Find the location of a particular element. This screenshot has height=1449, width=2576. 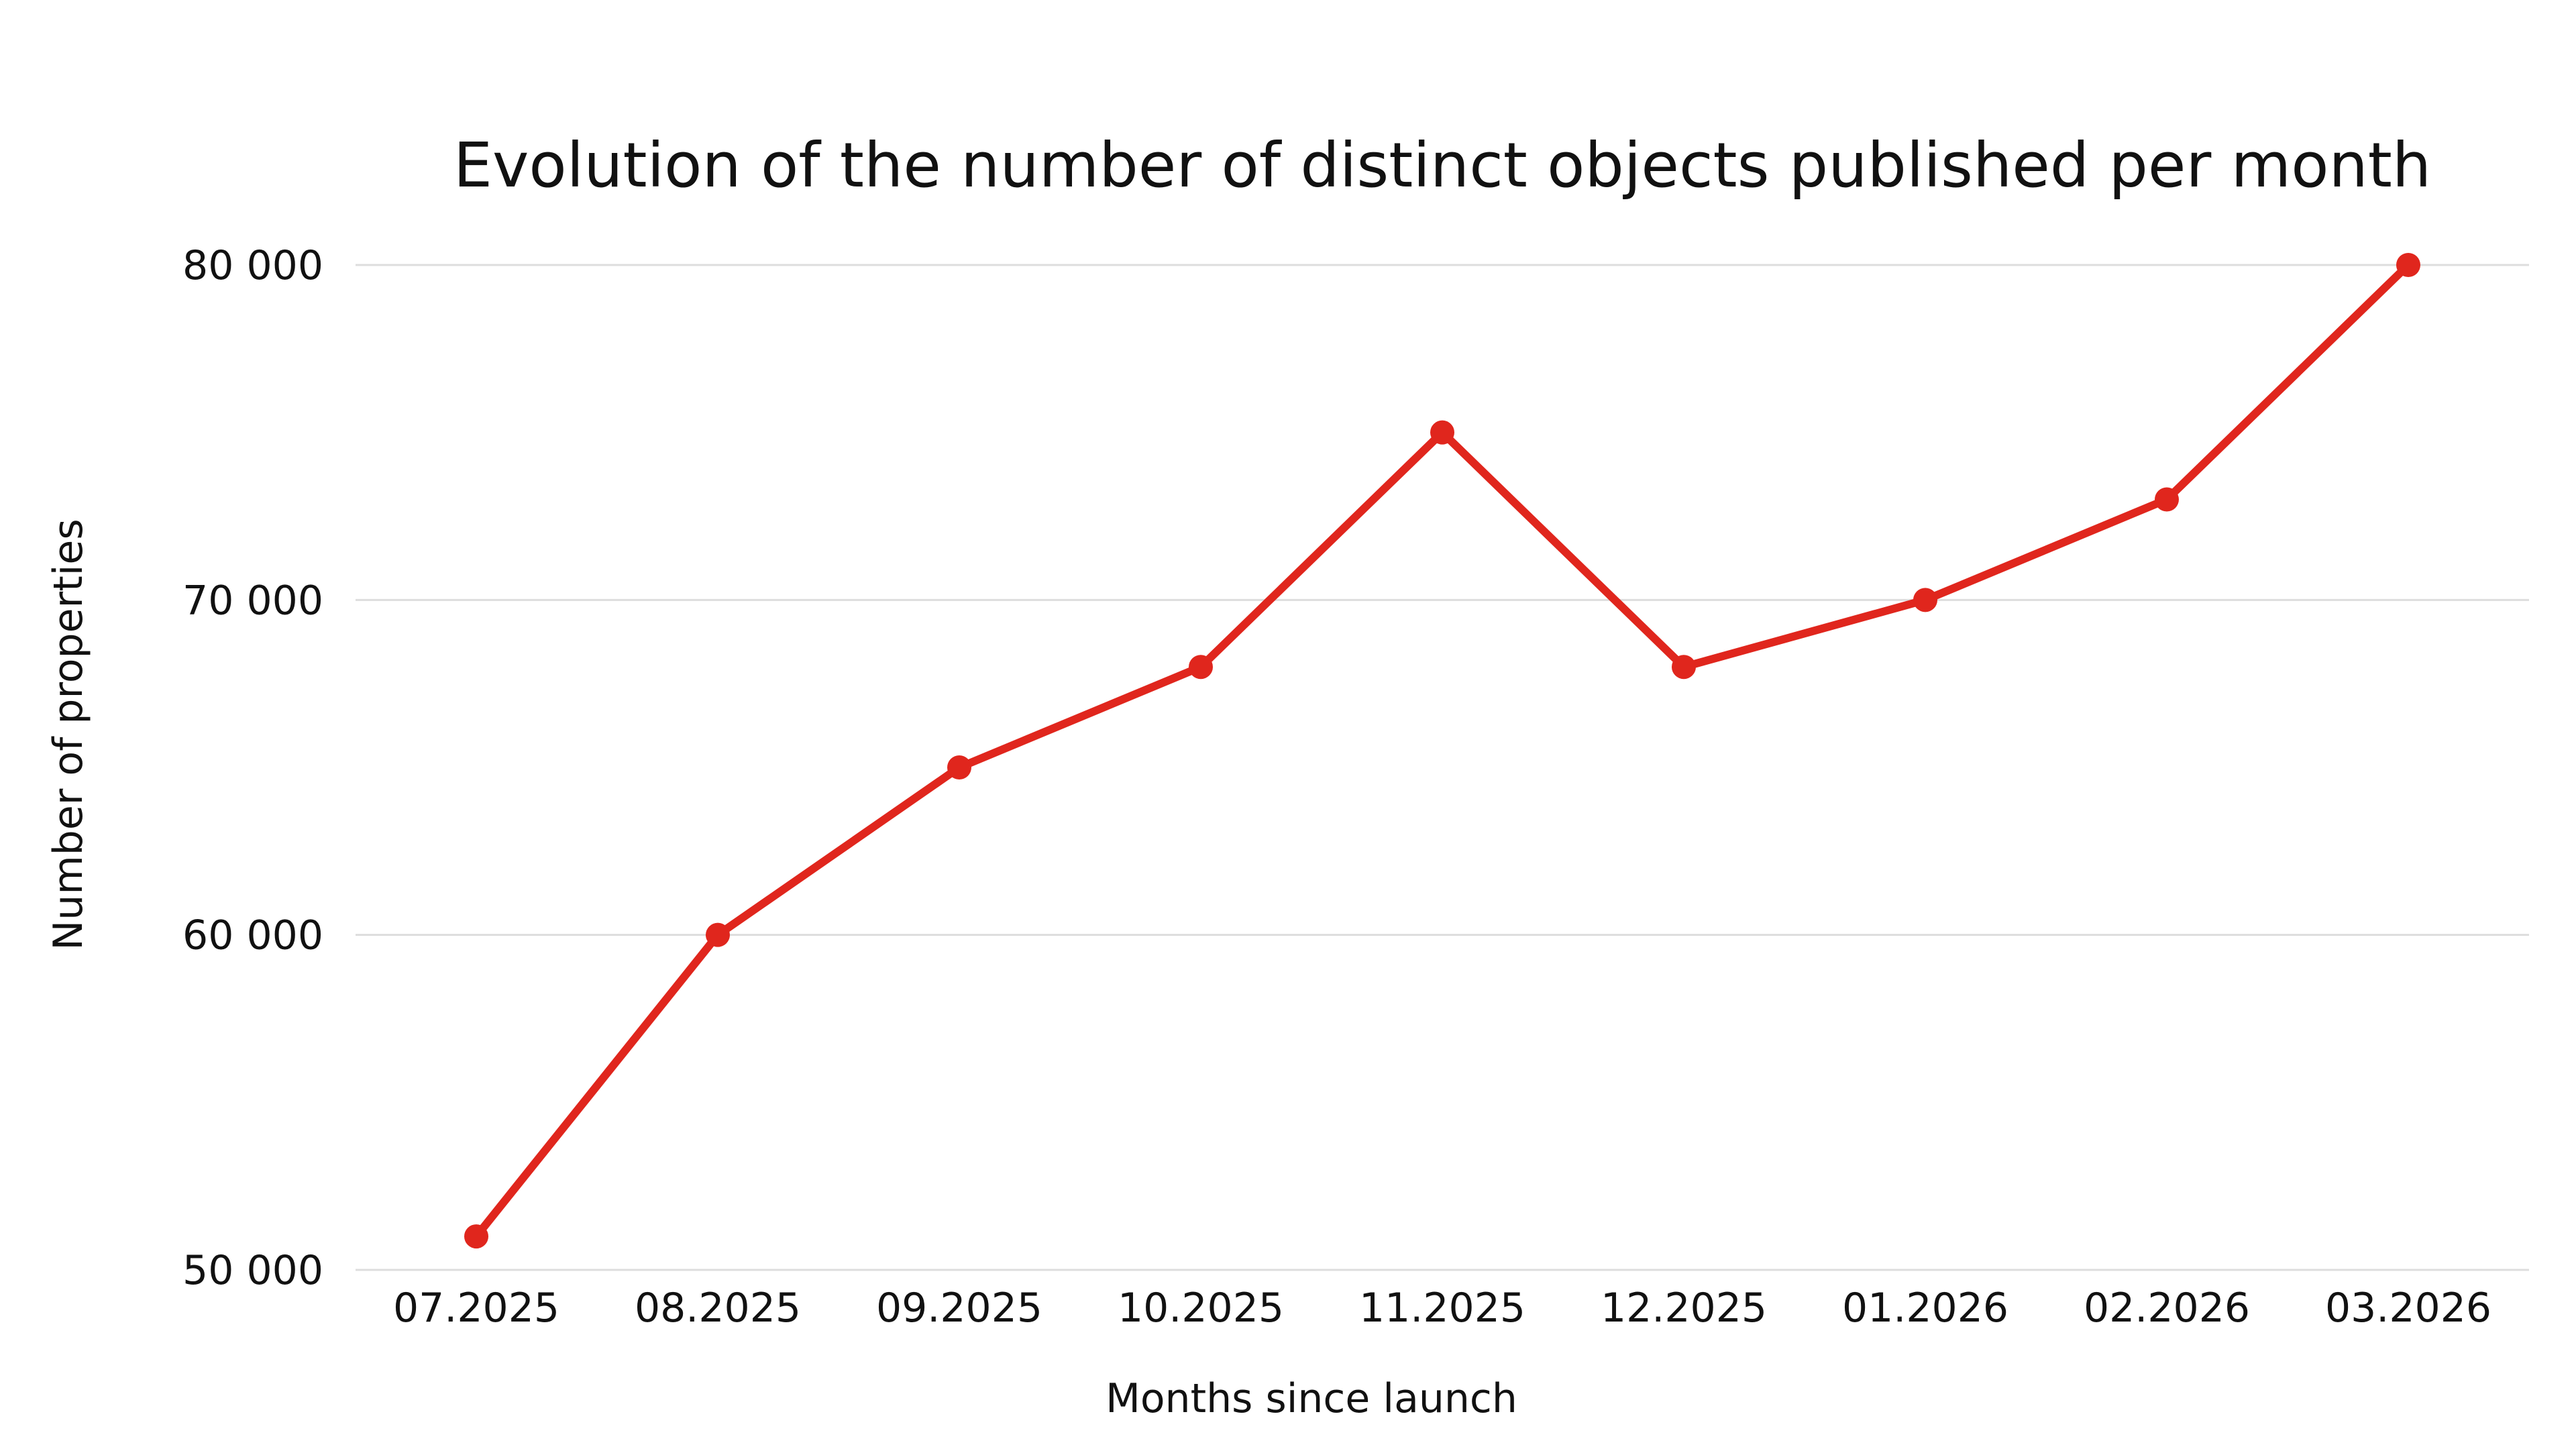

x-tick-label: 01.2026 is located at coordinates (1925, 1308).